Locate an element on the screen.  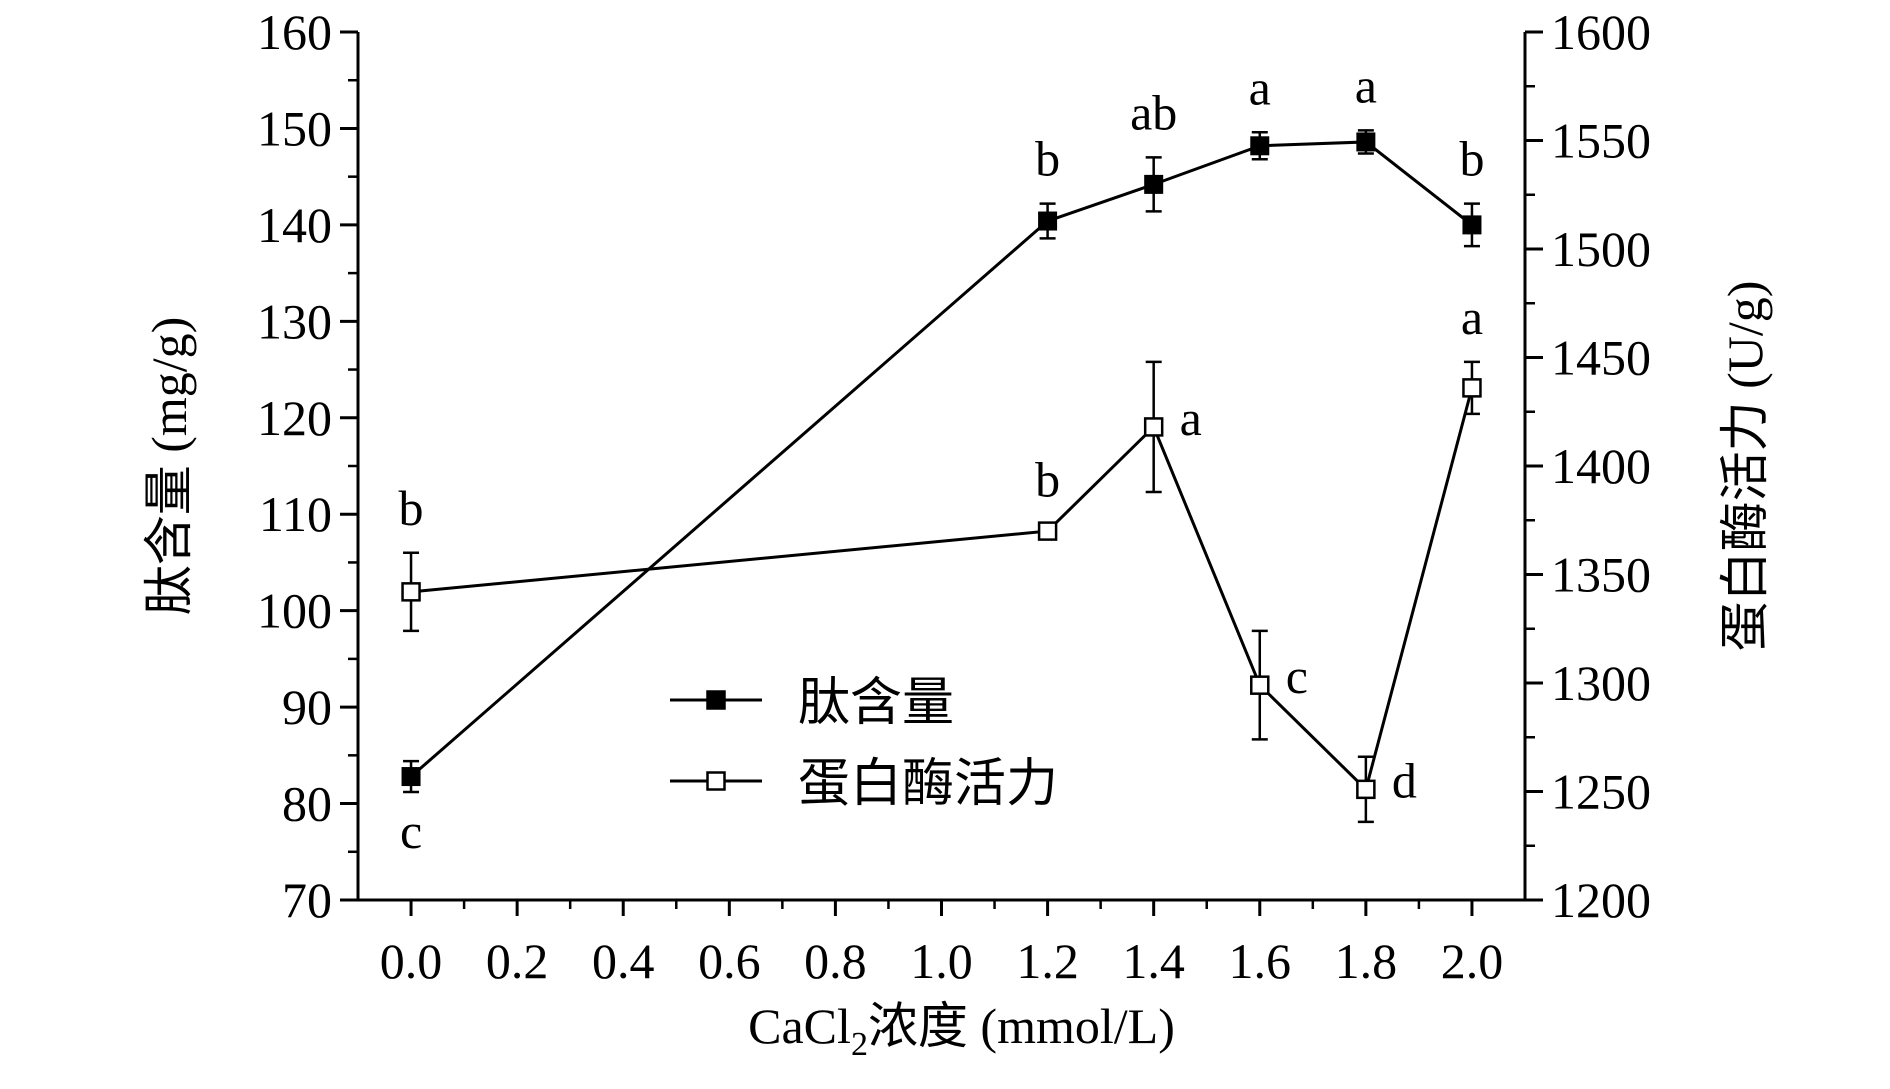
legend-label: 肽含量 is located at coordinates (876, 703).